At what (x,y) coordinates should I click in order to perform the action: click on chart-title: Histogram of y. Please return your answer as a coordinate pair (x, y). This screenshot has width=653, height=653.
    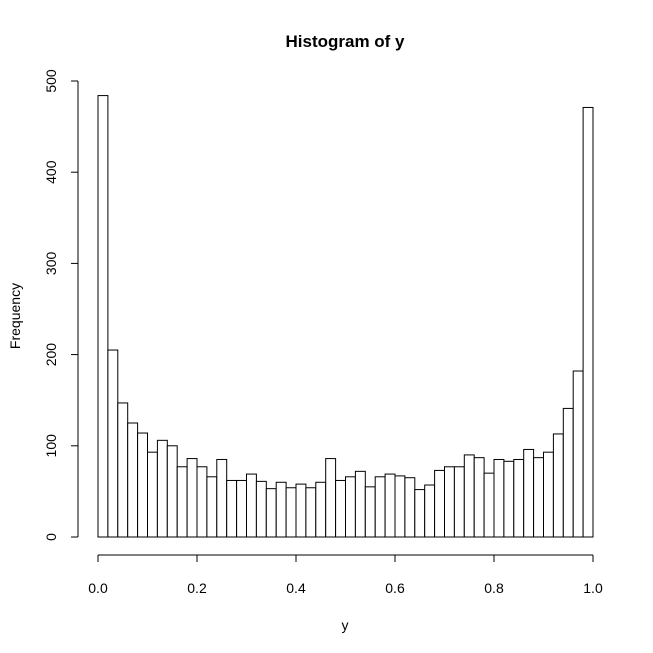
    Looking at the image, I should click on (345, 41).